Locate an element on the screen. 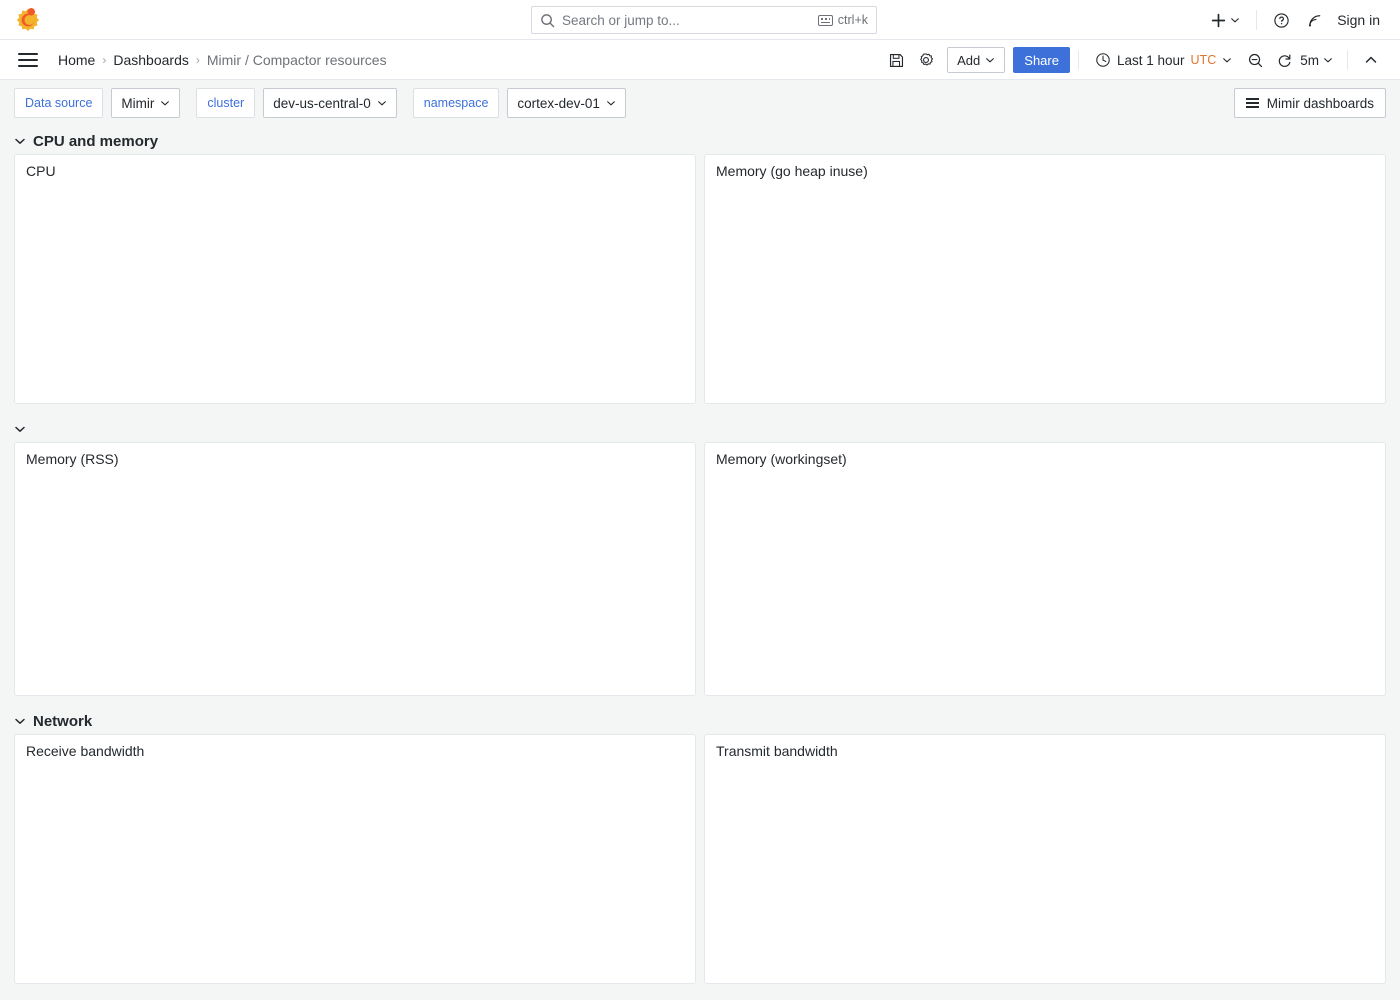 This screenshot has width=1400, height=1000. panel-transmit-bandwidth: Transmit bandwidth is located at coordinates (1045, 859).